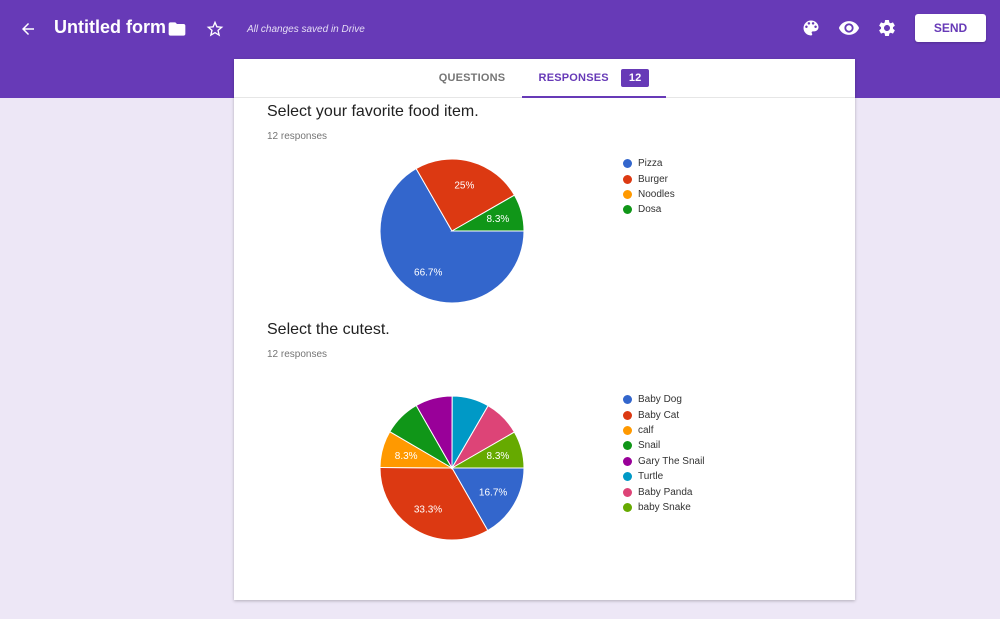  What do you see at coordinates (306, 29) in the screenshot?
I see `saved-status: All changes saved in Drive` at bounding box center [306, 29].